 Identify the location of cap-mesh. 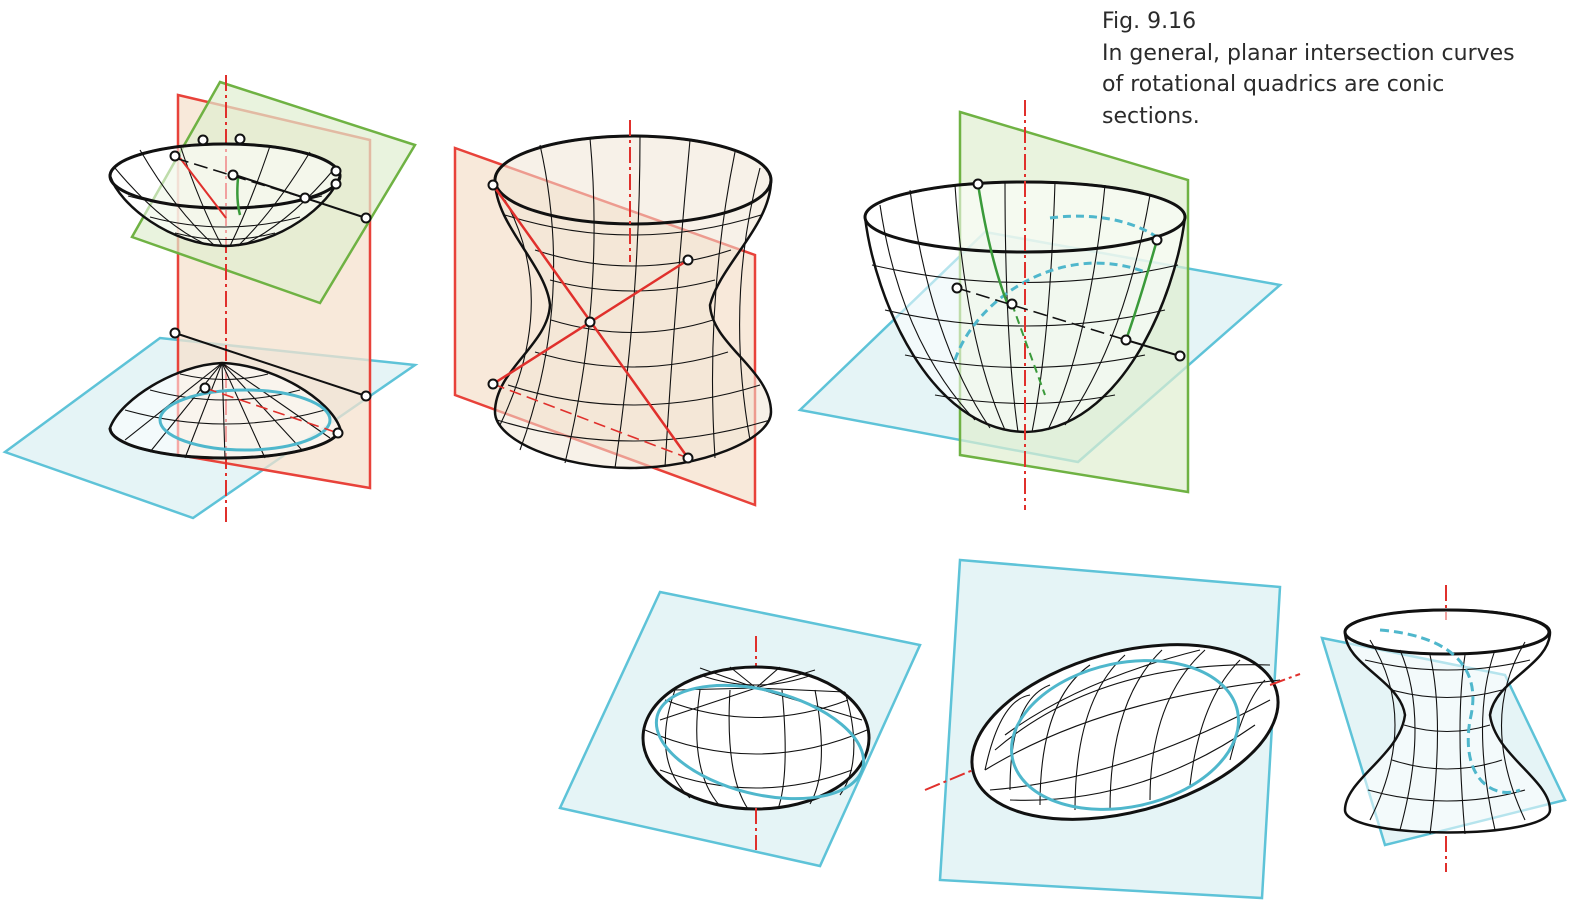
(227, 411).